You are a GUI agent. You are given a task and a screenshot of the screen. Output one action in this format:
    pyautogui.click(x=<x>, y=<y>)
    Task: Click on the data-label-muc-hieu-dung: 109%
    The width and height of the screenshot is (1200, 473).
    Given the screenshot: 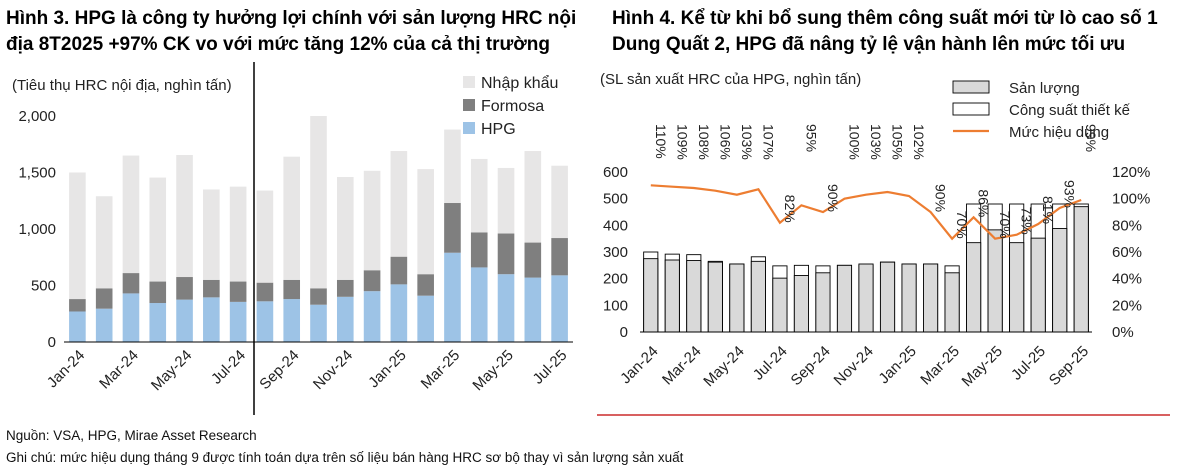 What is the action you would take?
    pyautogui.click(x=682, y=142)
    